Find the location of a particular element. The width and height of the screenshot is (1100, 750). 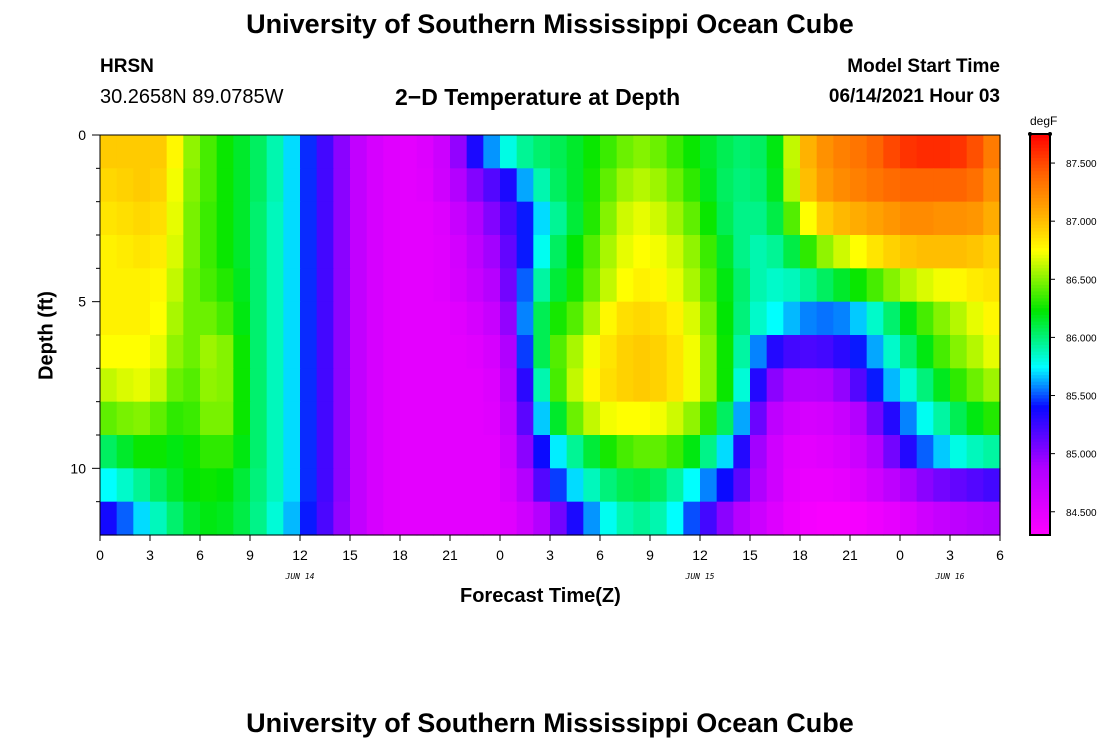

colorbar-tick-label: 85.000 is located at coordinates (1081, 455).